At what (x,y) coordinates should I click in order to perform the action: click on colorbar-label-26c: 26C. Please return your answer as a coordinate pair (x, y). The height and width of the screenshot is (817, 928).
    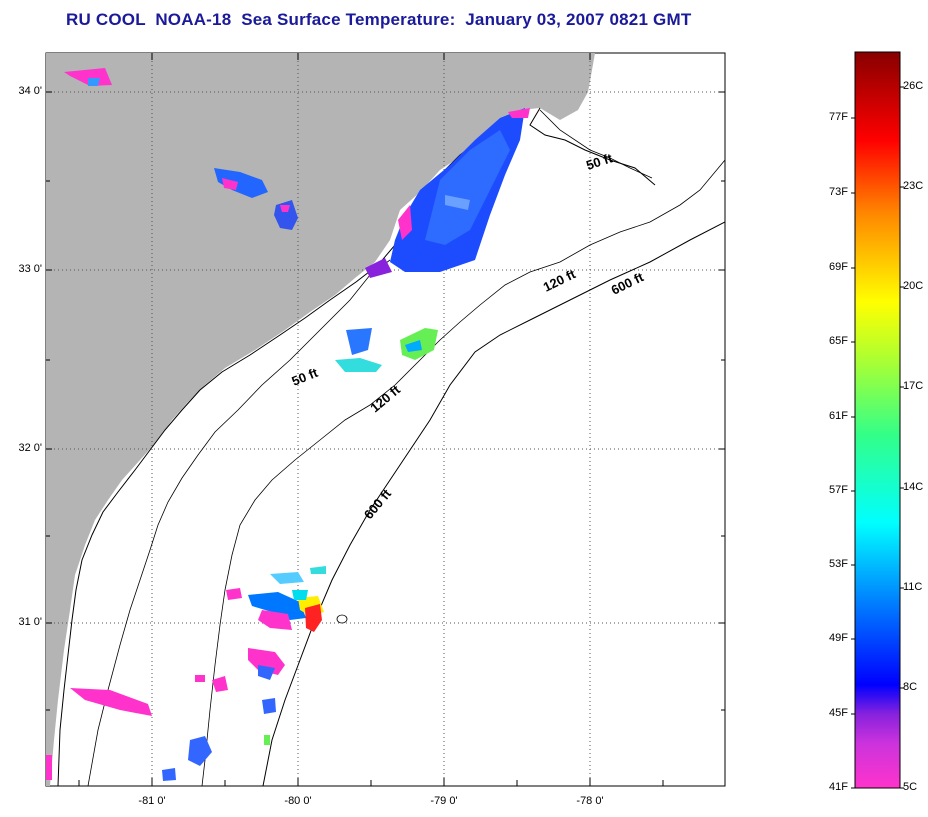
    Looking at the image, I should click on (913, 86).